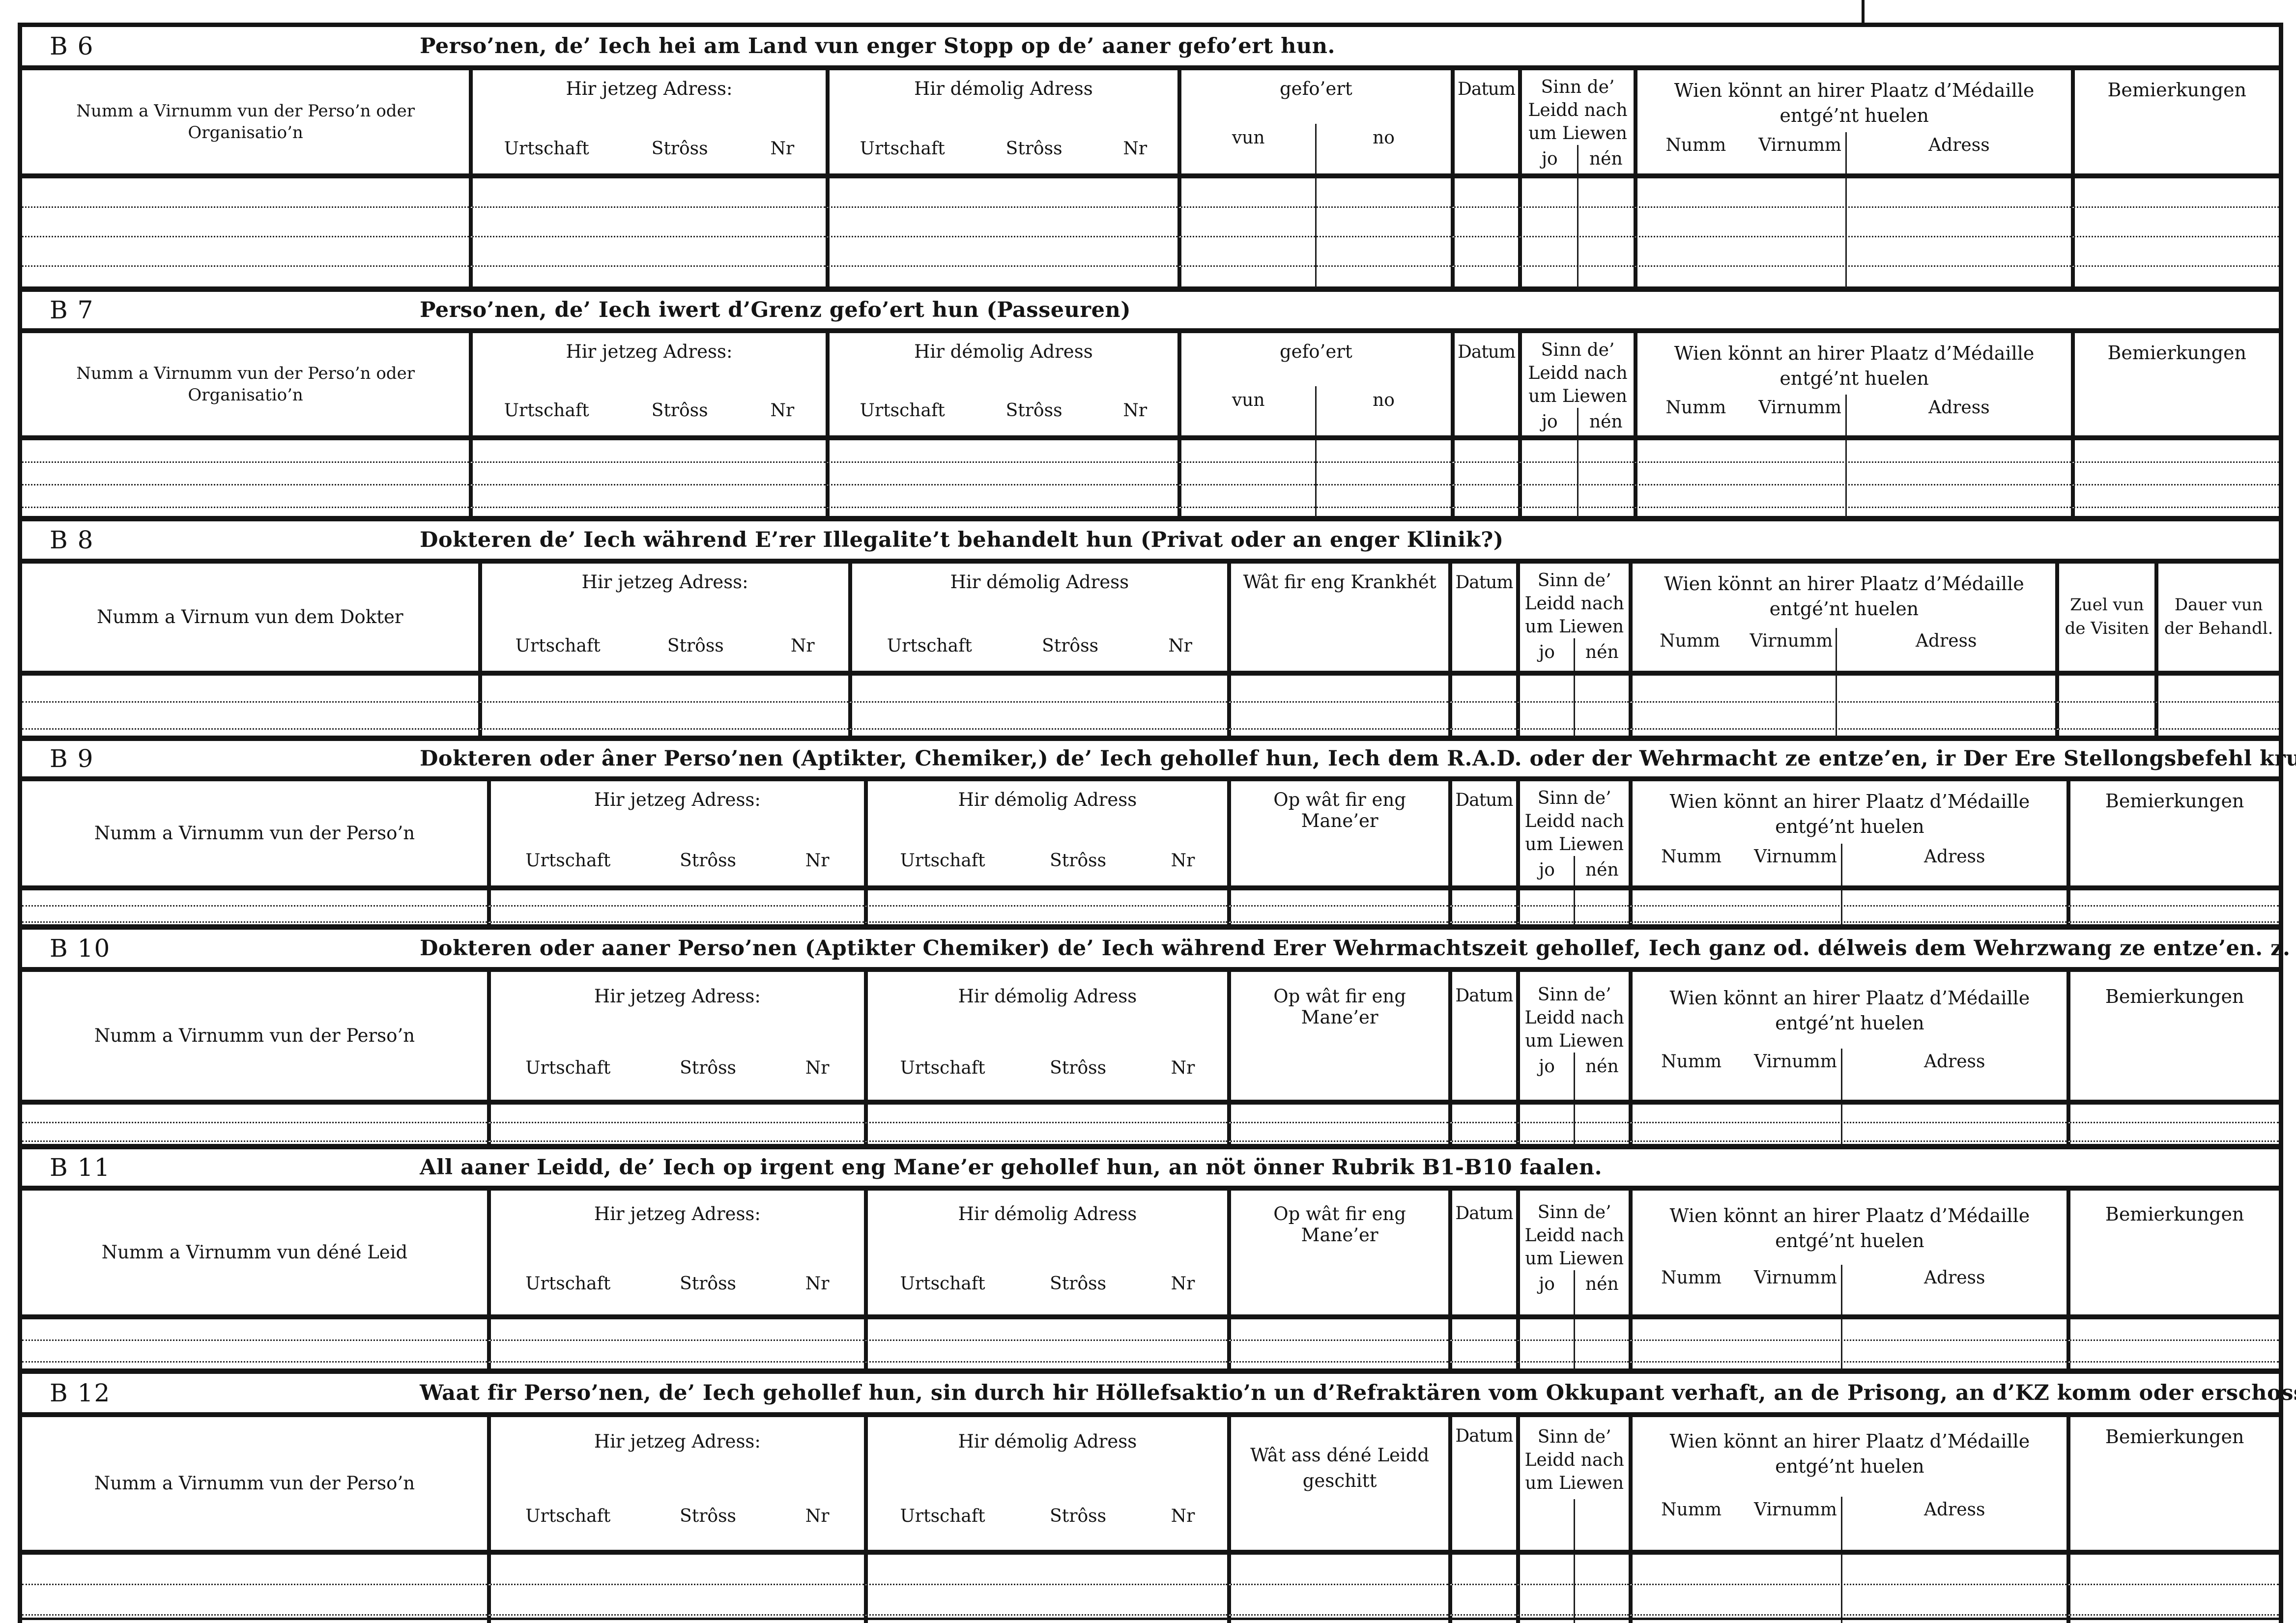  What do you see at coordinates (1484, 1436) in the screenshot?
I see `datum-label: Datum` at bounding box center [1484, 1436].